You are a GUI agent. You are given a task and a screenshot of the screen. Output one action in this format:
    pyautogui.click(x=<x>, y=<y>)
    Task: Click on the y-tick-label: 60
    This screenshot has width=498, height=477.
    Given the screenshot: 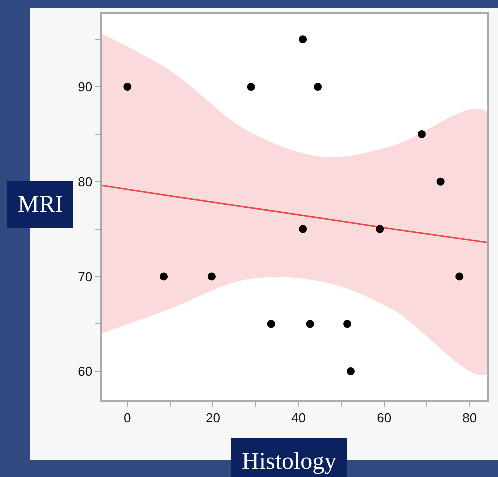 What is the action you would take?
    pyautogui.click(x=85, y=372)
    